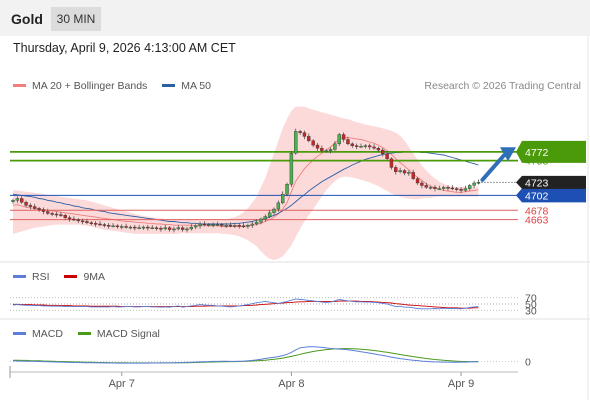 This screenshot has height=400, width=590. What do you see at coordinates (245, 355) in the screenshot?
I see `macd-line` at bounding box center [245, 355].